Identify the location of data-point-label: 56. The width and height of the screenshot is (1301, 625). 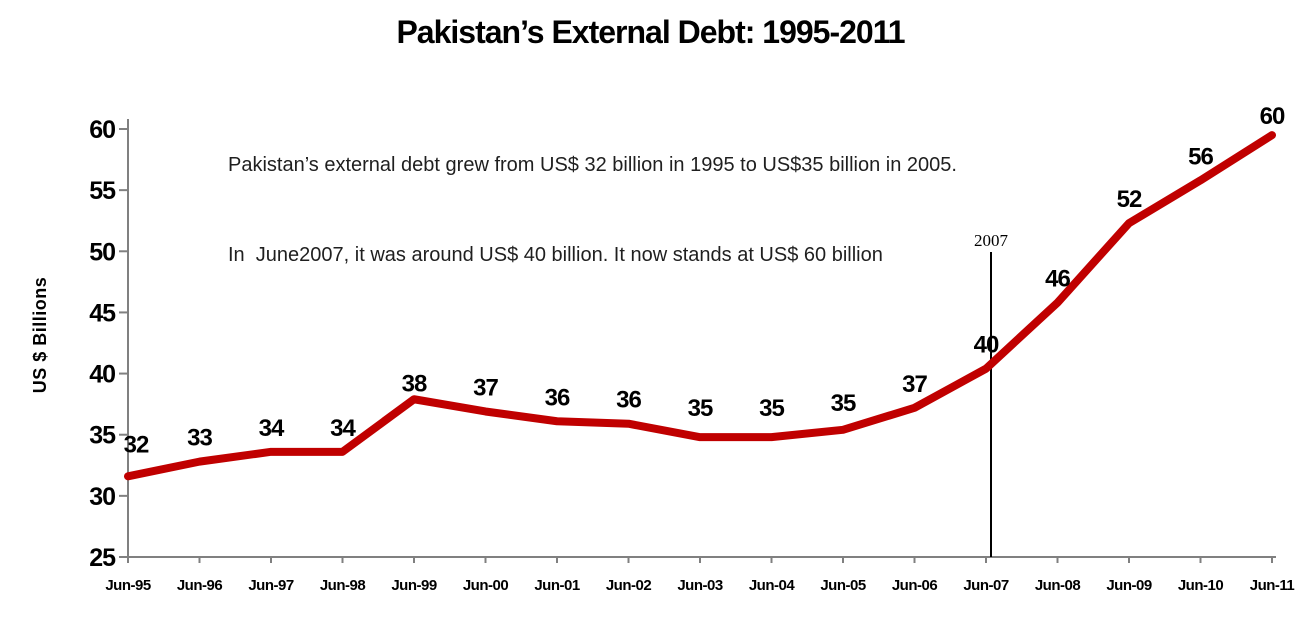
(1200, 156).